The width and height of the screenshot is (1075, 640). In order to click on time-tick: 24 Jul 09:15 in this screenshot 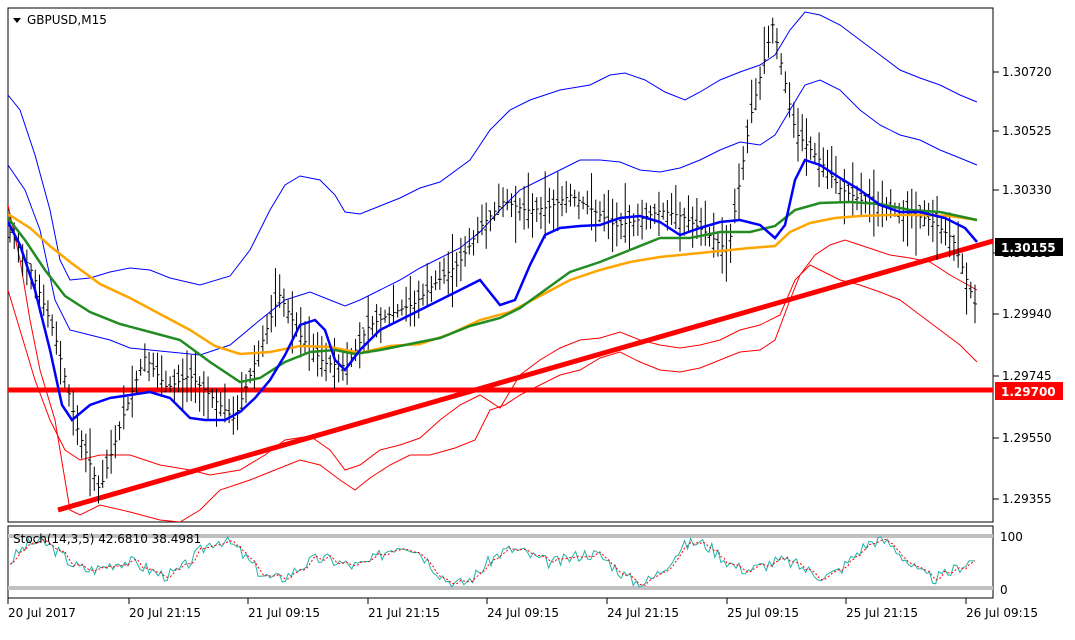, I will do `click(523, 613)`.